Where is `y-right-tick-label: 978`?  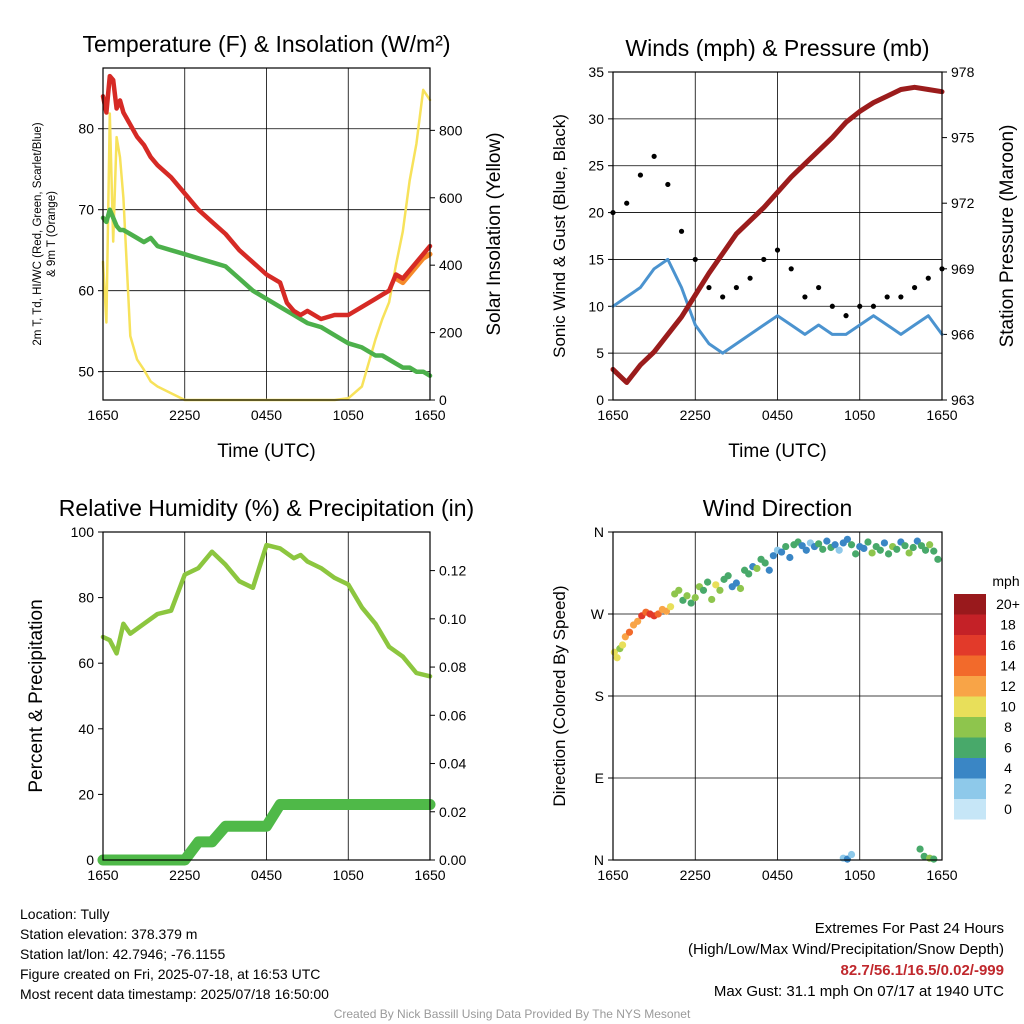
y-right-tick-label: 978 is located at coordinates (963, 72).